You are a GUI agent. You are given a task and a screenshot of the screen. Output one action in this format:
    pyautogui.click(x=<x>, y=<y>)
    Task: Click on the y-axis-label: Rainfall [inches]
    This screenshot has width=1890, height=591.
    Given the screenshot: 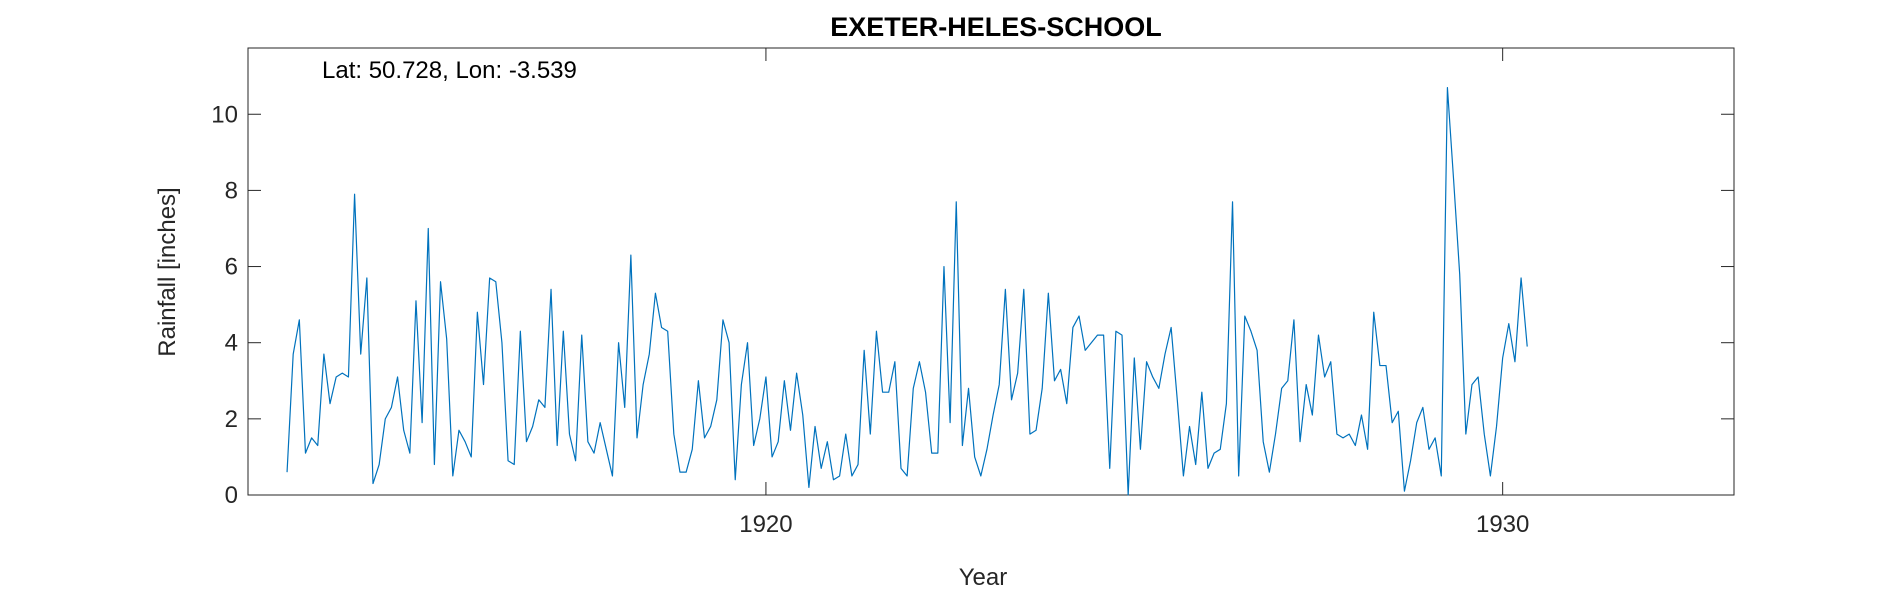 What is the action you would take?
    pyautogui.click(x=167, y=271)
    